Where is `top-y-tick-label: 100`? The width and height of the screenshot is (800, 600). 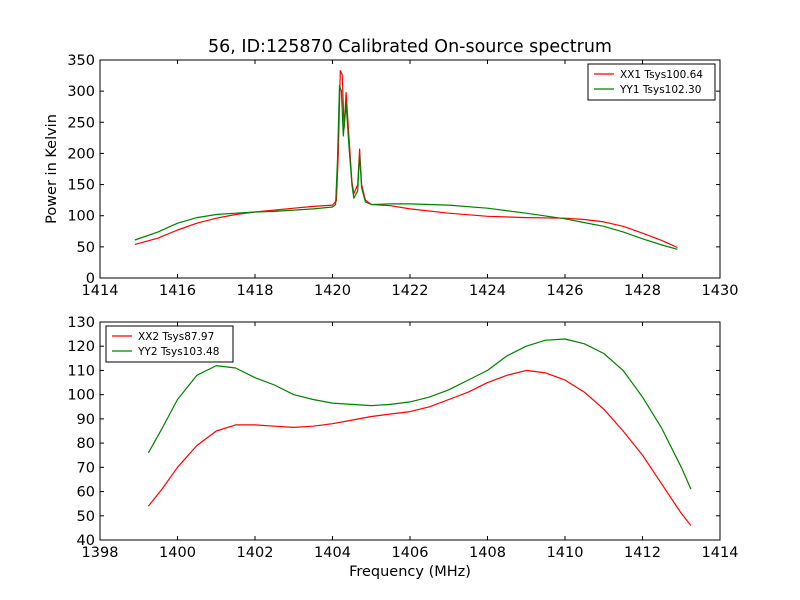 top-y-tick-label: 100 is located at coordinates (81, 217).